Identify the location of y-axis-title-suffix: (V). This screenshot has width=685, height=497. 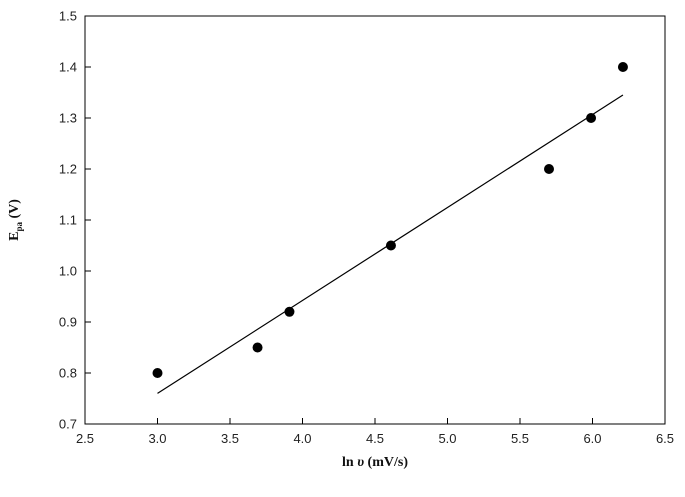
(14, 210).